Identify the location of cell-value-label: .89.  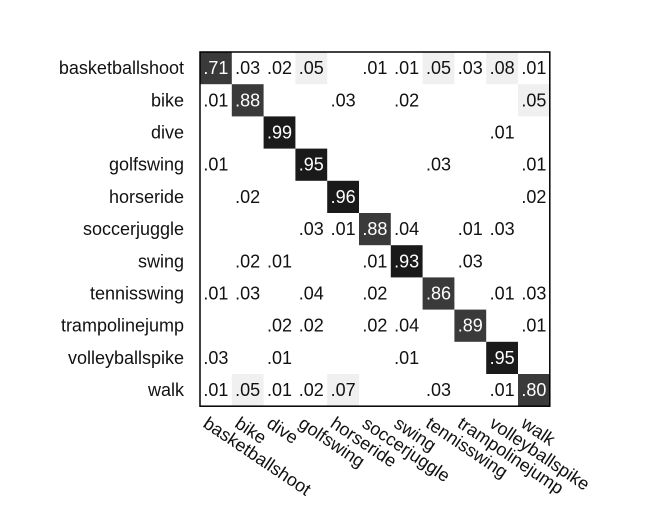
(470, 326).